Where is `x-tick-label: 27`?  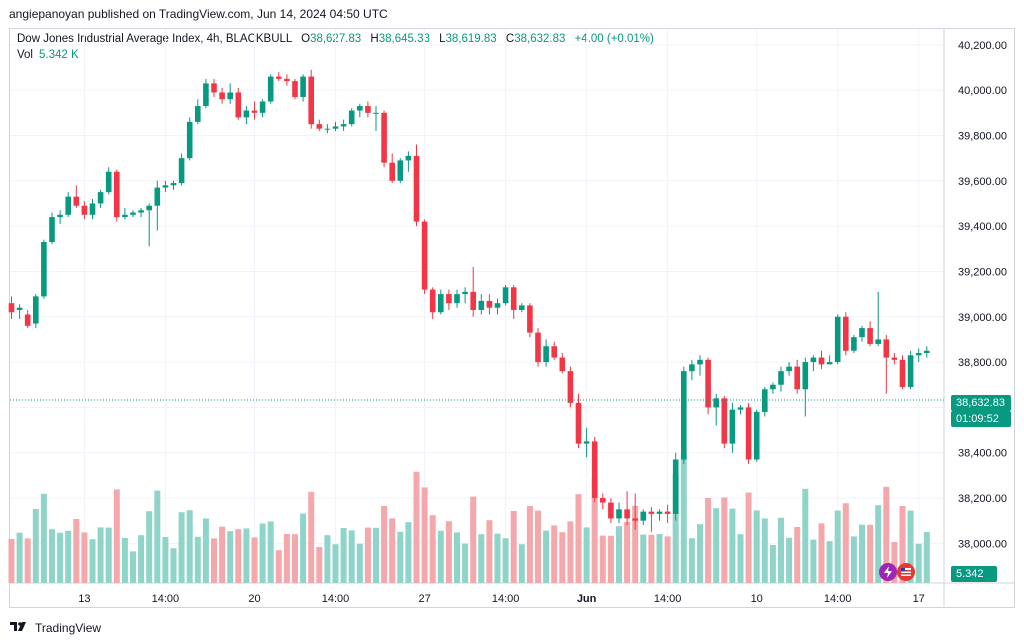
x-tick-label: 27 is located at coordinates (424, 599).